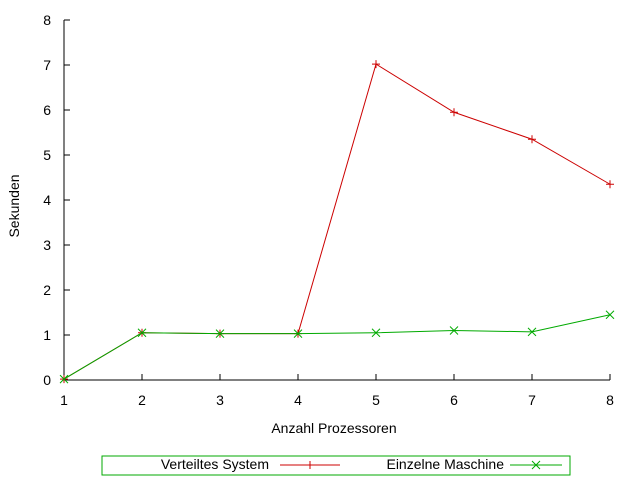 The image size is (640, 480). Describe the element at coordinates (142, 400) in the screenshot. I see `x-tick-label: 2` at that location.